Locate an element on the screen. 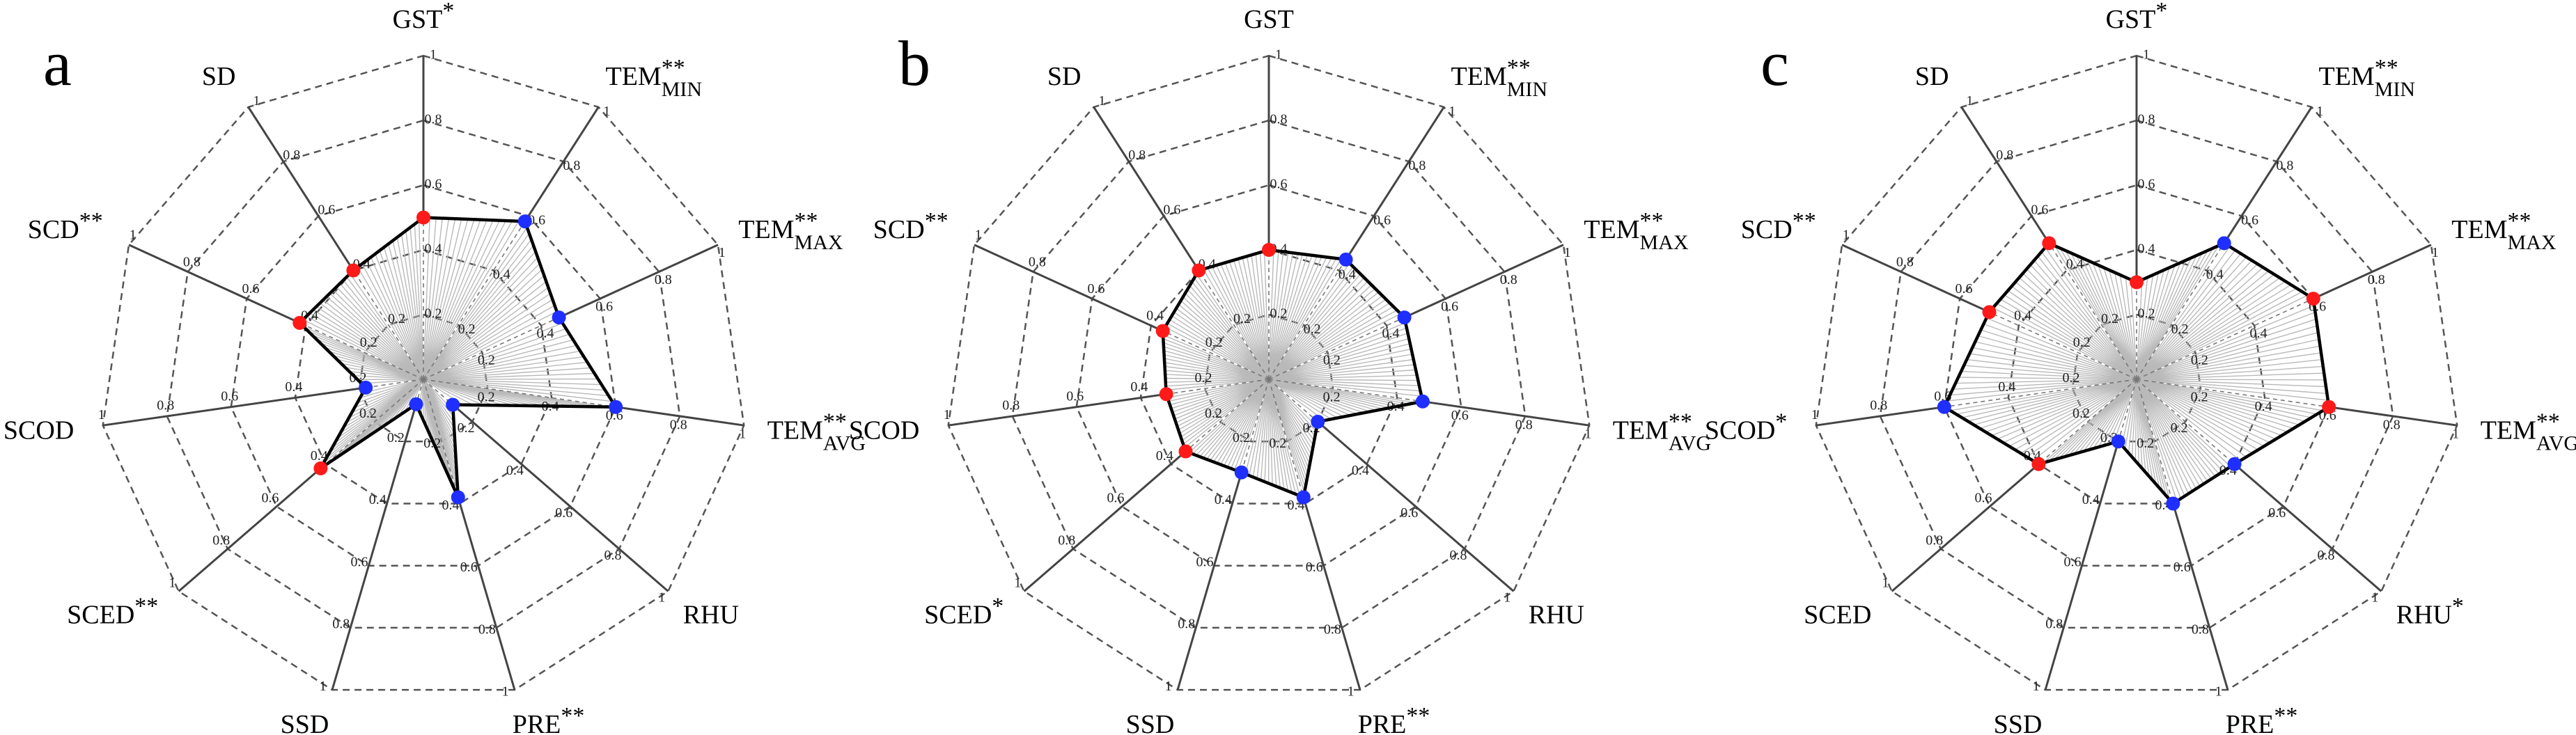 Image resolution: width=2576 pixels, height=735 pixels. series-line is located at coordinates (2136, 373).